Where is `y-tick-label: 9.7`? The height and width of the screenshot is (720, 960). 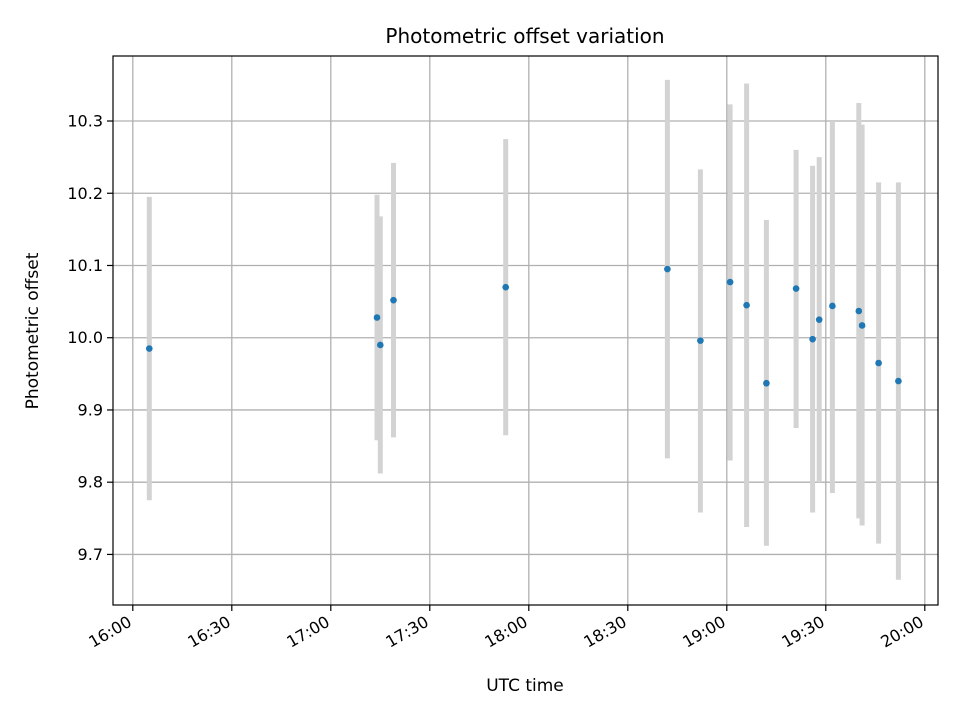
y-tick-label: 9.7 is located at coordinates (90, 554).